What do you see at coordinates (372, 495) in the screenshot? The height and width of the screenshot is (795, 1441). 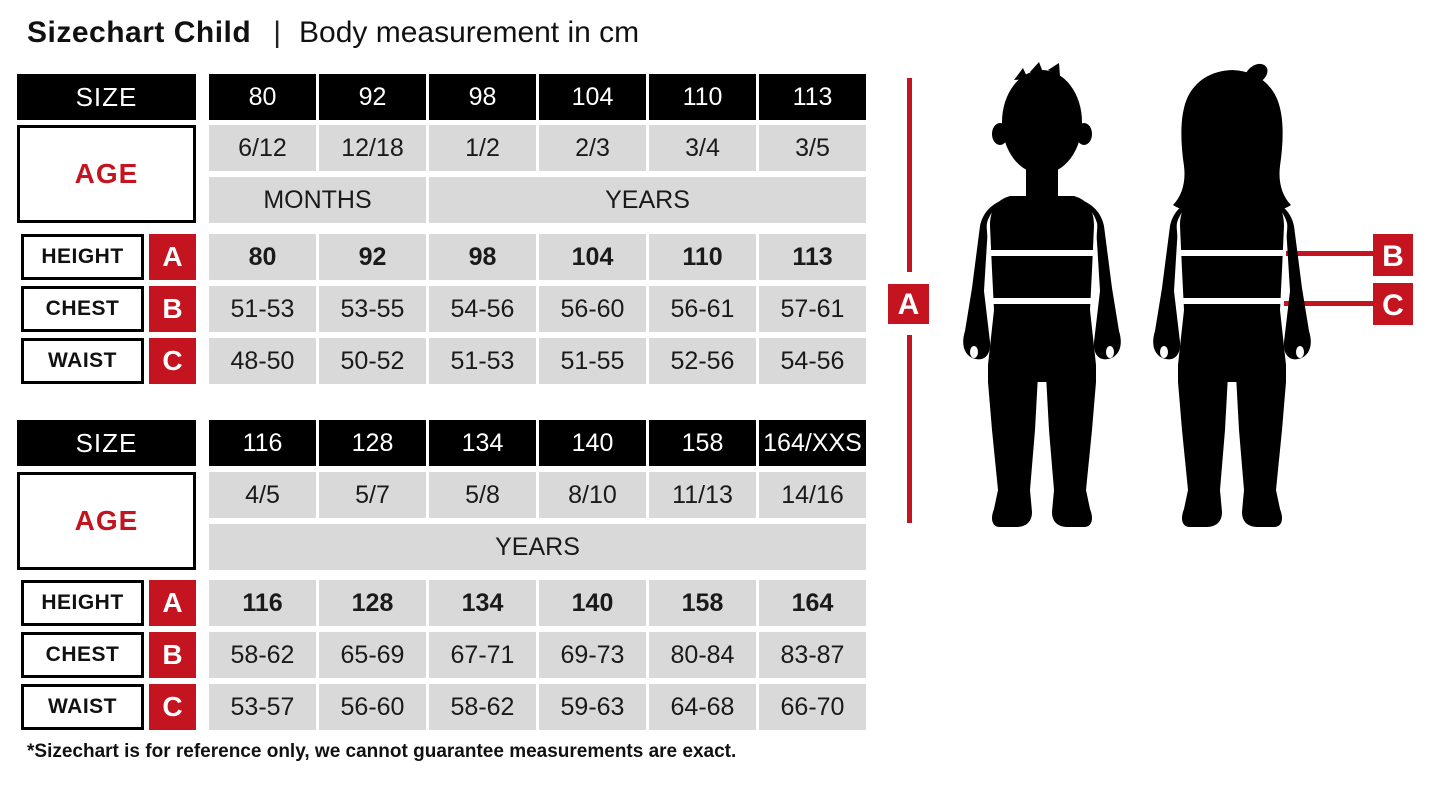 I see `age-cell: 5/7` at bounding box center [372, 495].